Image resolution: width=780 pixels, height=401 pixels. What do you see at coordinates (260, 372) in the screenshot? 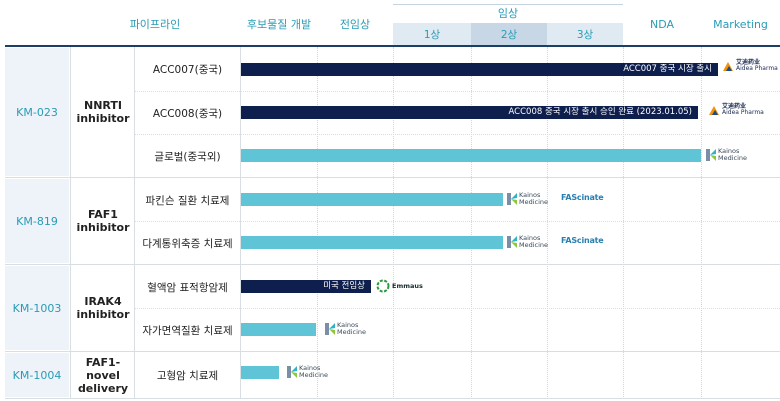
I see `progress-bar-solid-tumor` at bounding box center [260, 372].